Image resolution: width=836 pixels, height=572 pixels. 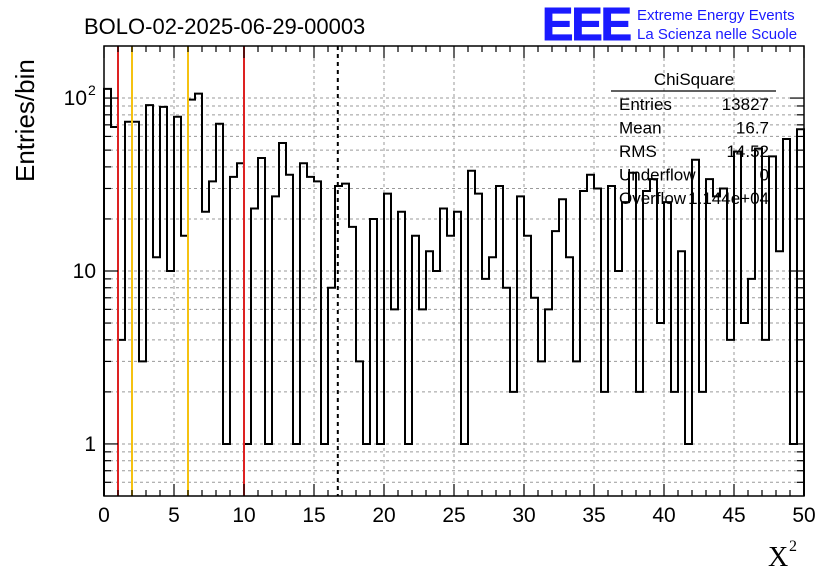 What do you see at coordinates (733, 515) in the screenshot?
I see `x-tick-label: 45` at bounding box center [733, 515].